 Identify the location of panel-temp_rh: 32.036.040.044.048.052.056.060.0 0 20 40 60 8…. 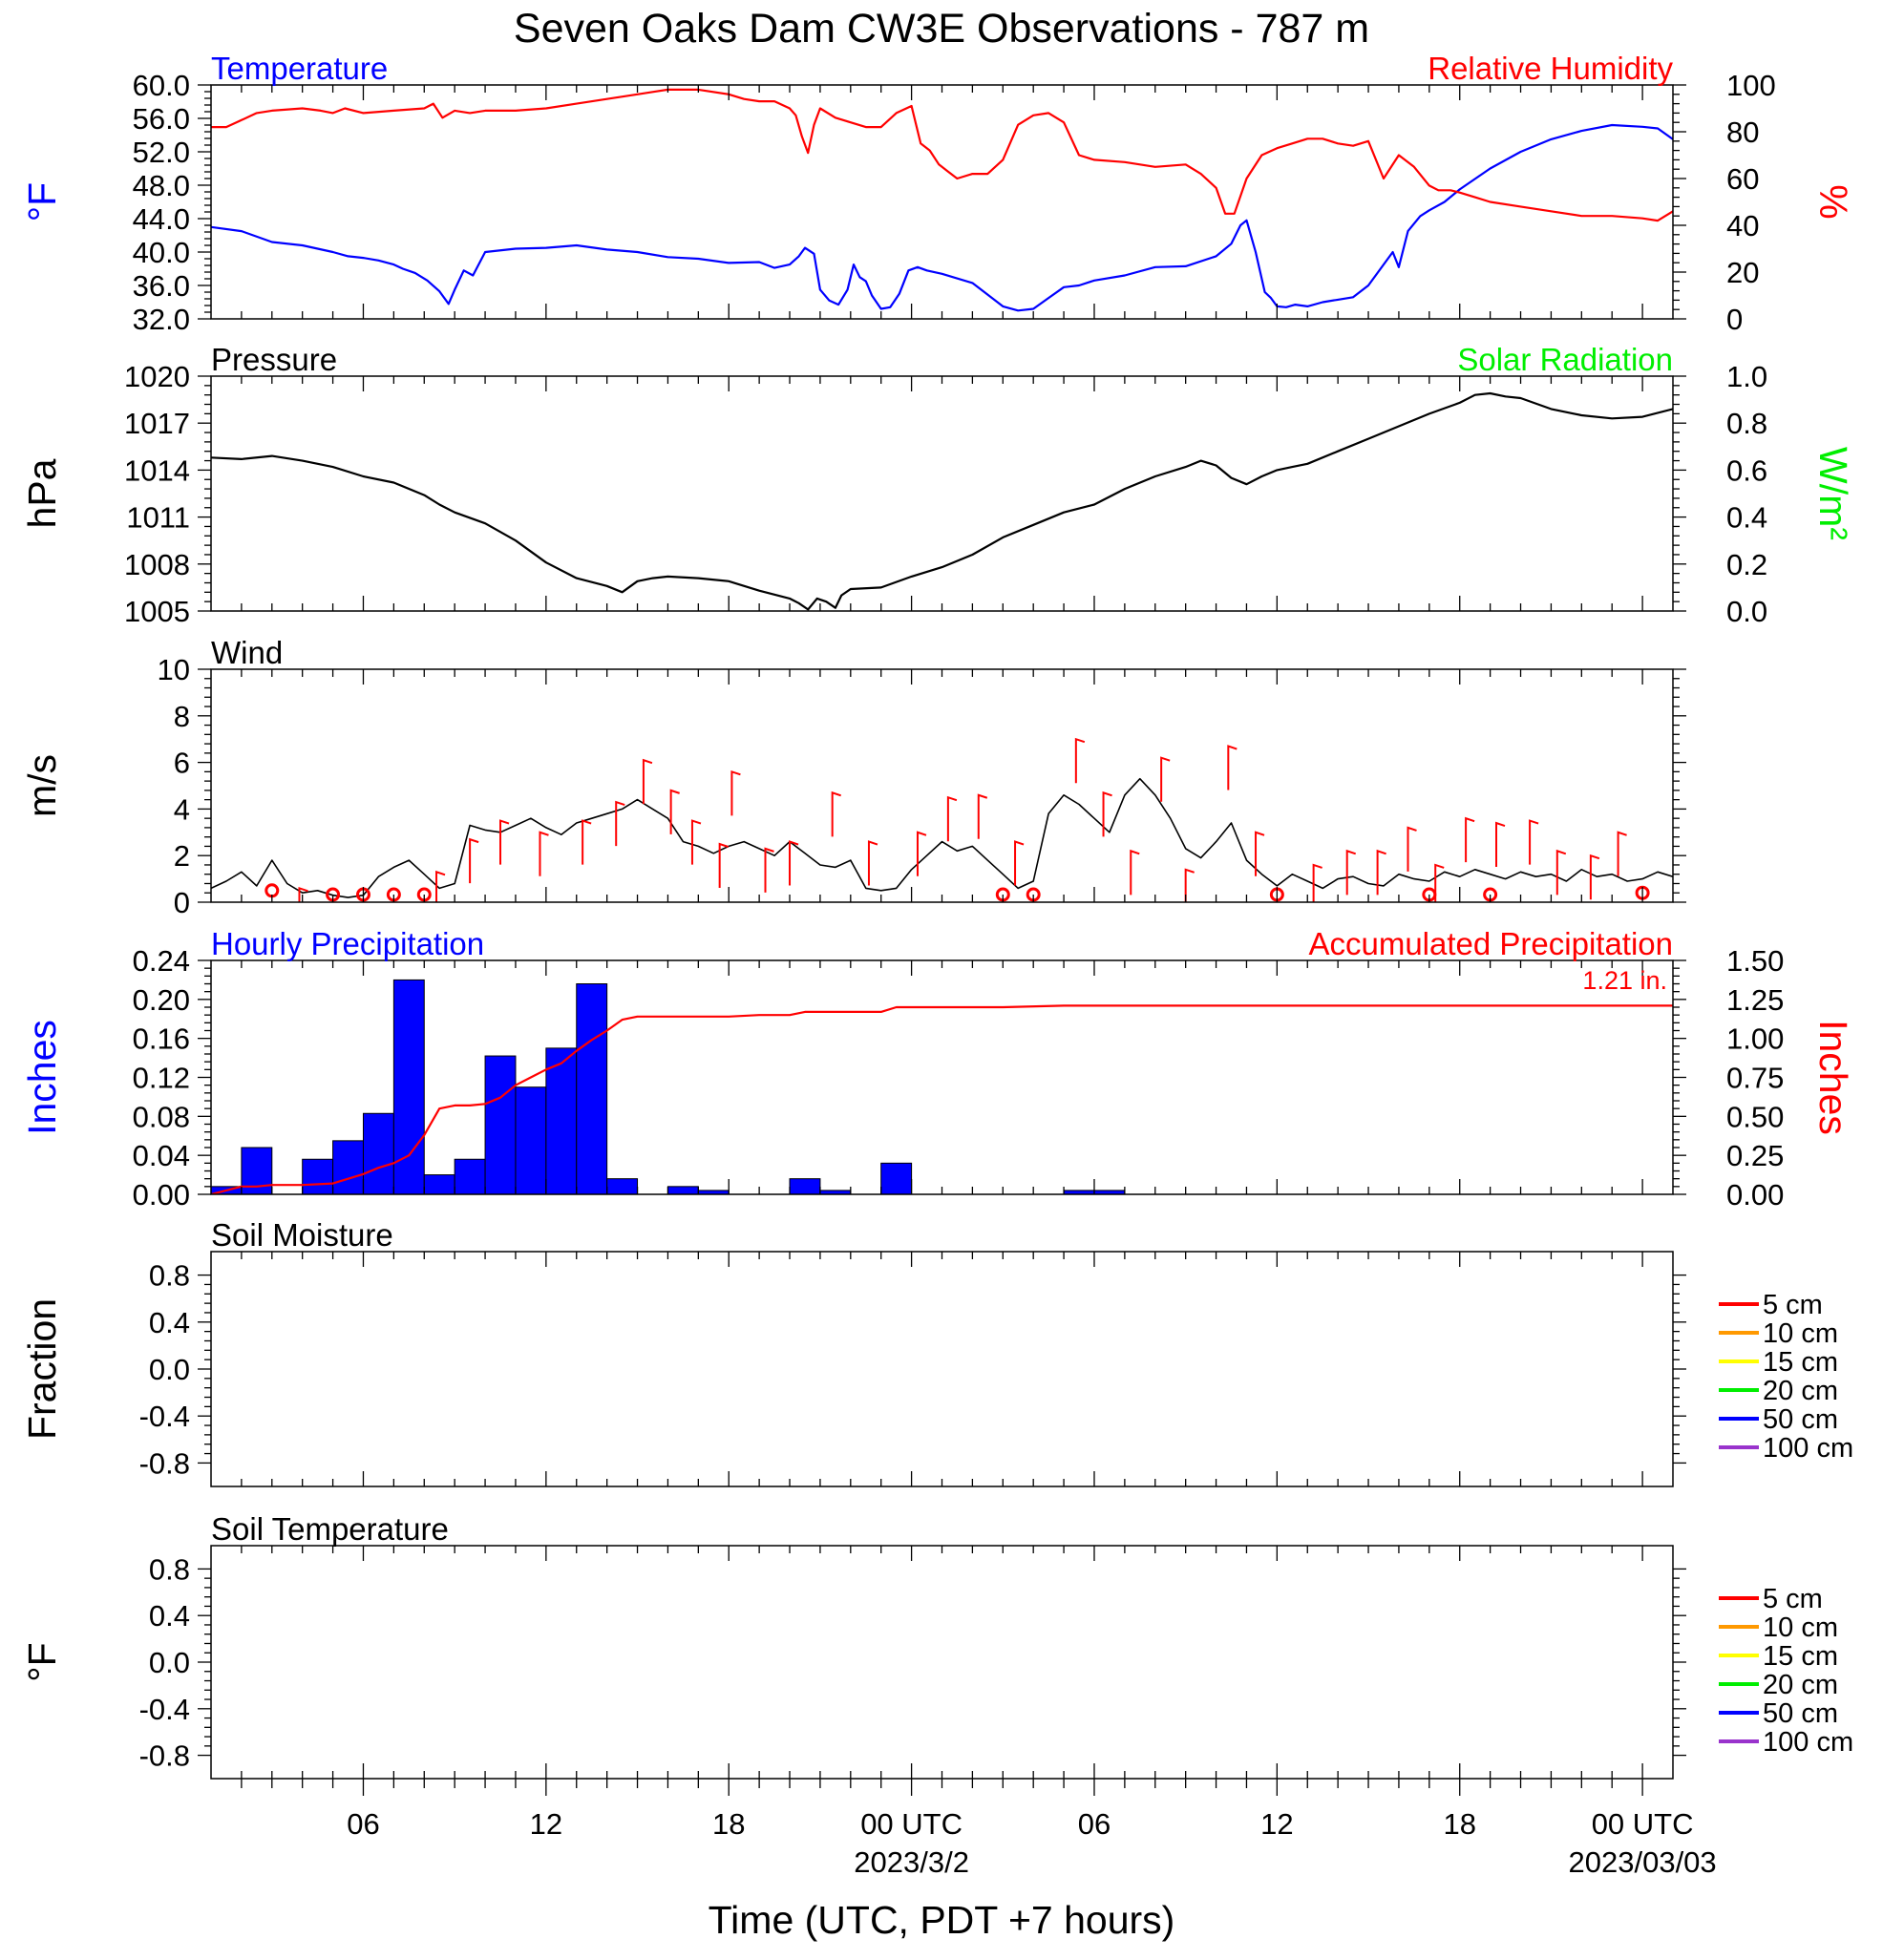
(937, 193).